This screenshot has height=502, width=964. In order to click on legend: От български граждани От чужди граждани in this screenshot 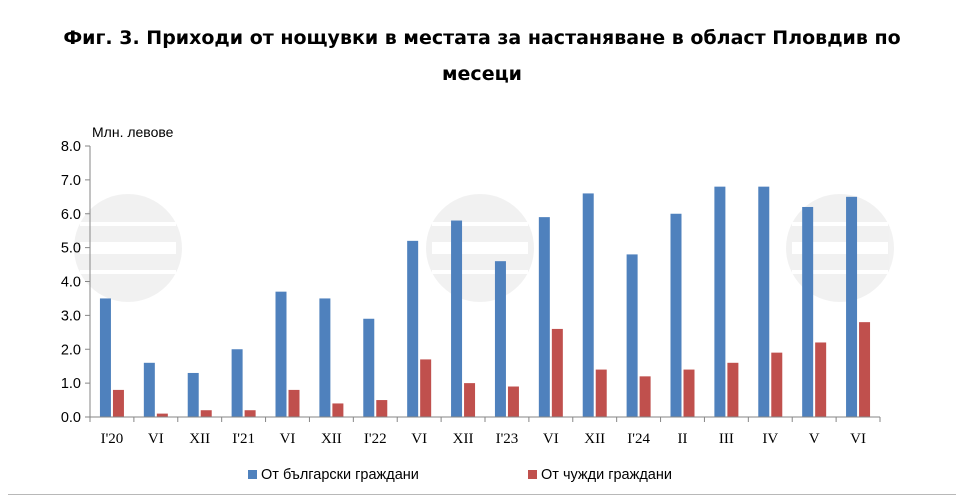, I will do `click(460, 475)`.